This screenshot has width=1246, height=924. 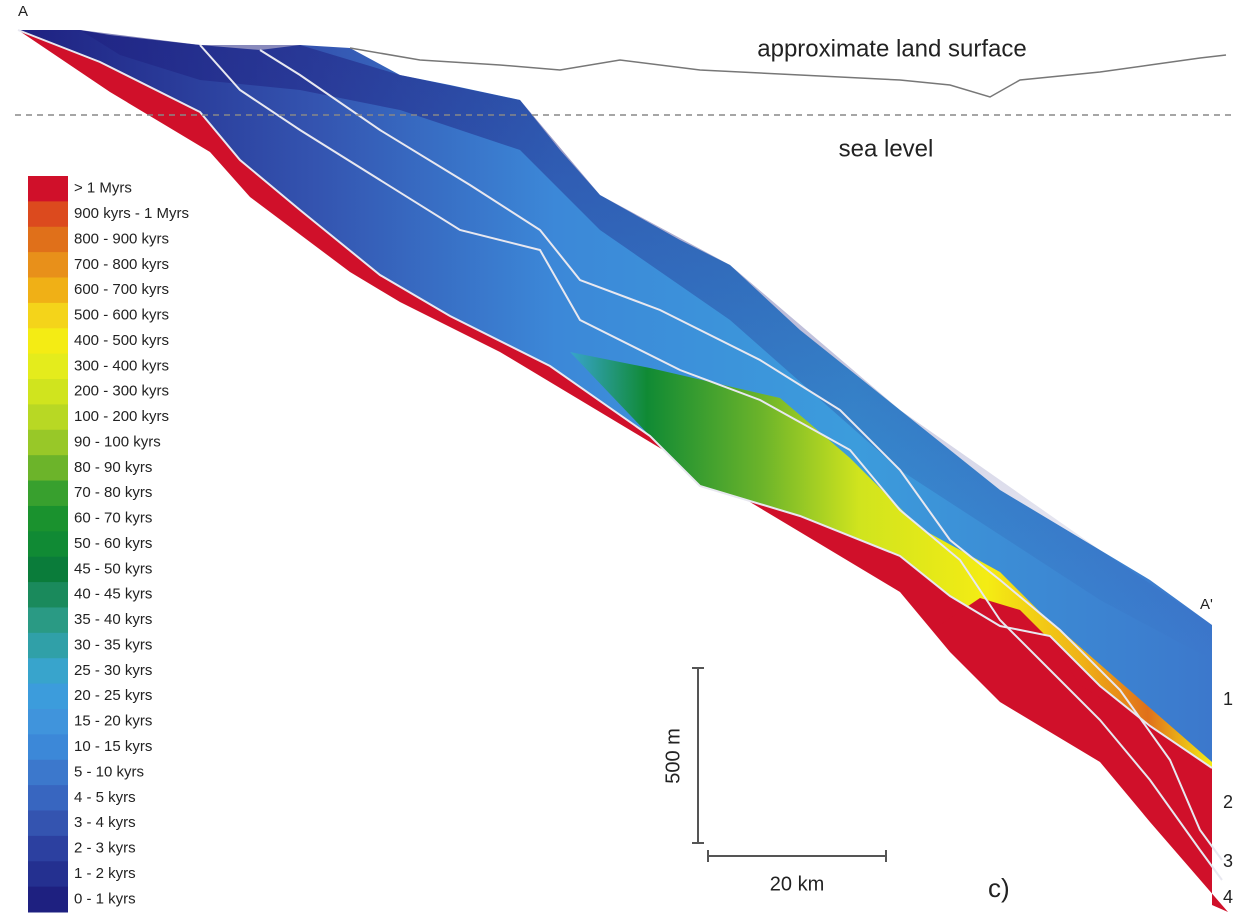 I want to click on panel-label: c), so click(x=999, y=888).